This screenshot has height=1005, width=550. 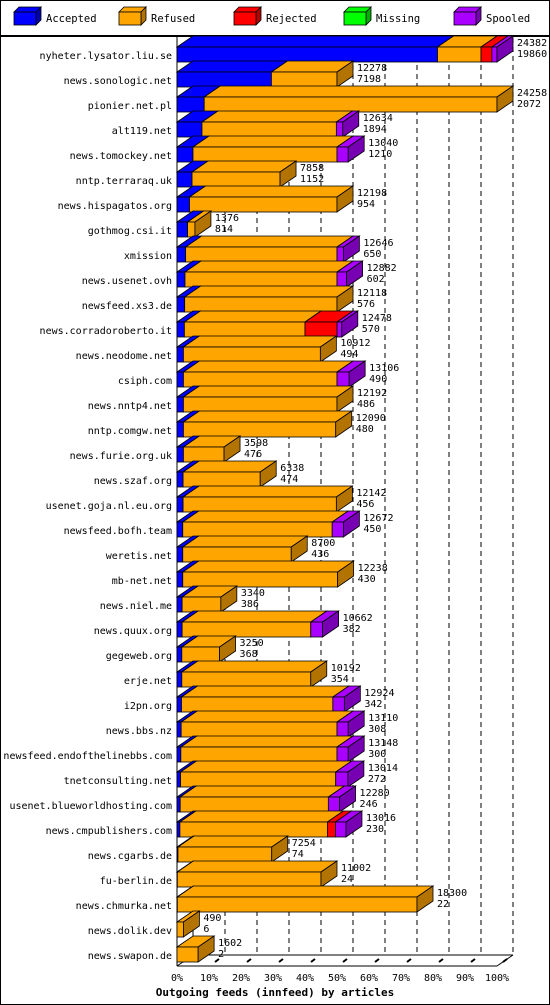 What do you see at coordinates (275, 992) in the screenshot?
I see `x-axis-title: Outgoing feeds (innfeed) by articles` at bounding box center [275, 992].